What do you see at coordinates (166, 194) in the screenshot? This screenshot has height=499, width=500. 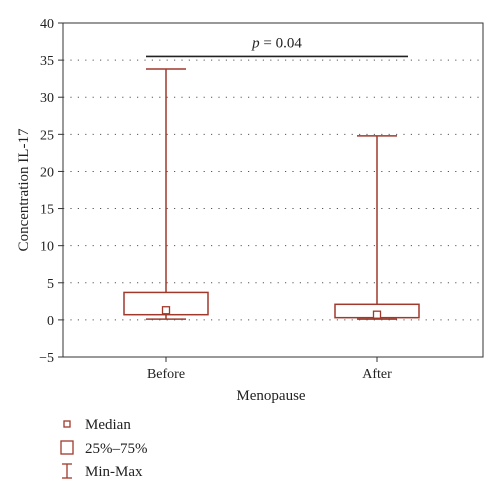 I see `box-group-before` at bounding box center [166, 194].